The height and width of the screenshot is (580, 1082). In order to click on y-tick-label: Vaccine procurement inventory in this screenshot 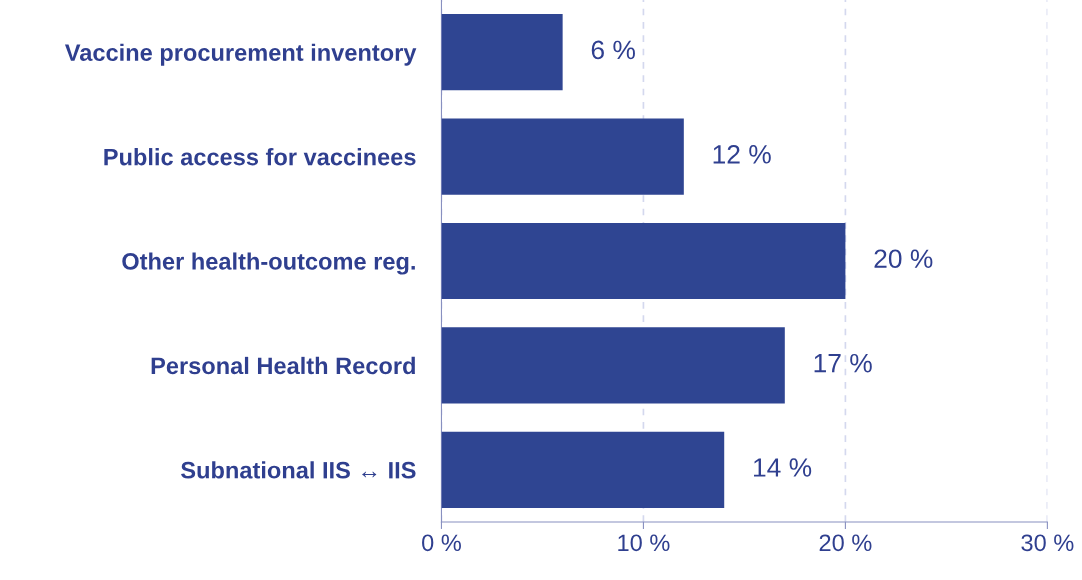, I will do `click(240, 54)`.